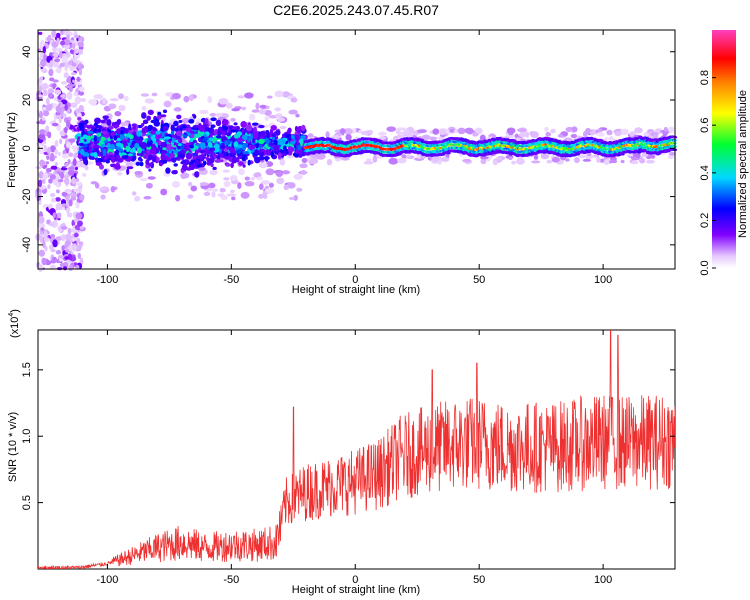 Image resolution: width=750 pixels, height=600 pixels. Describe the element at coordinates (356, 290) in the screenshot. I see `spectrogram-x-axis-label: Height of straight line (km)` at that location.